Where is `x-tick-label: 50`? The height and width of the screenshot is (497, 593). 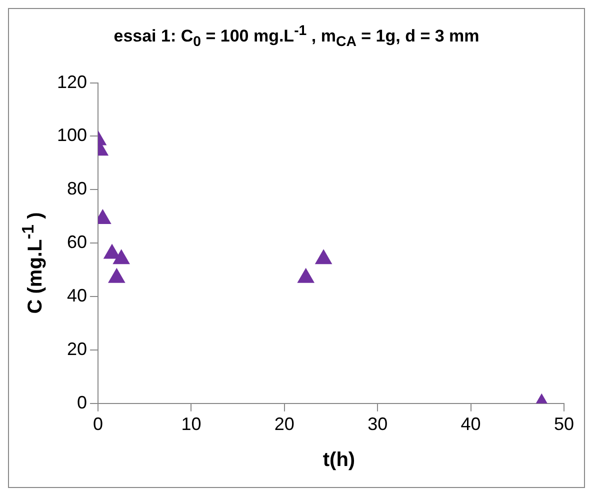 x-tick-label: 50 is located at coordinates (564, 424).